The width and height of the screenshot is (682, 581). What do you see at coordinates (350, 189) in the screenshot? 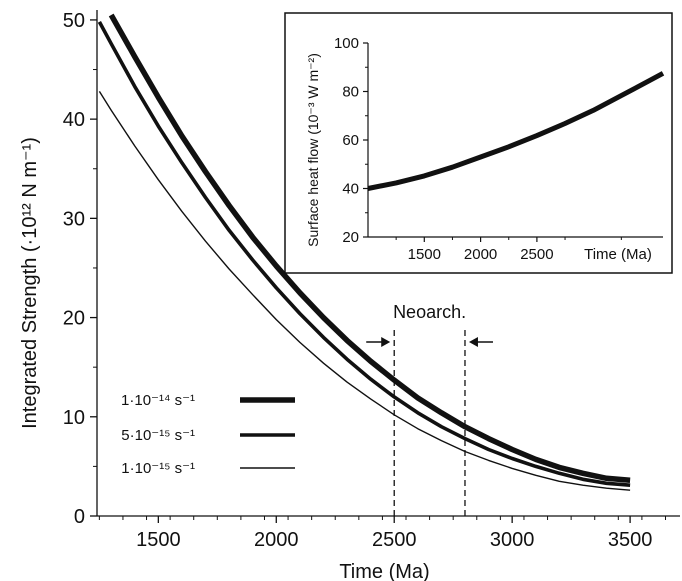
I see `inset-y-tick-label: 40` at bounding box center [350, 189].